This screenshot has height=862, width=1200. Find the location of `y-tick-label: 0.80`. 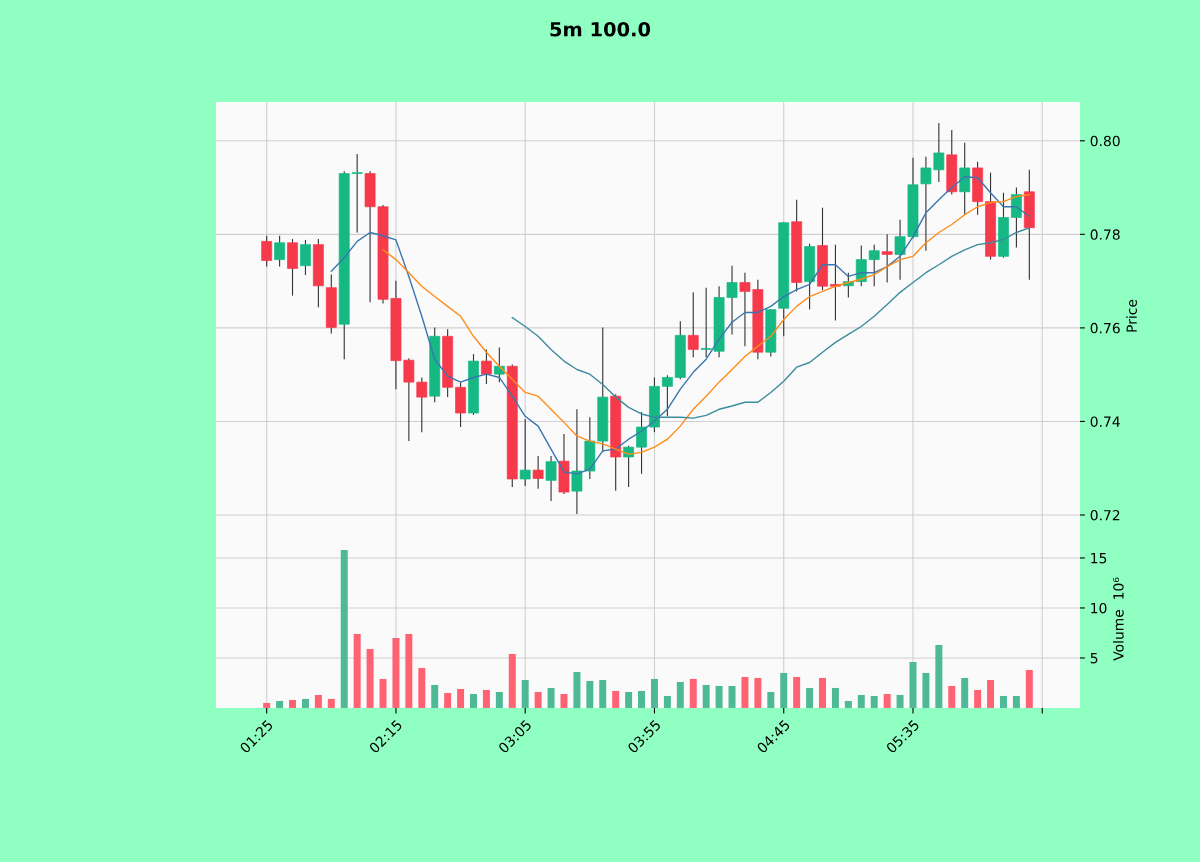

y-tick-label: 0.80 is located at coordinates (1105, 141).